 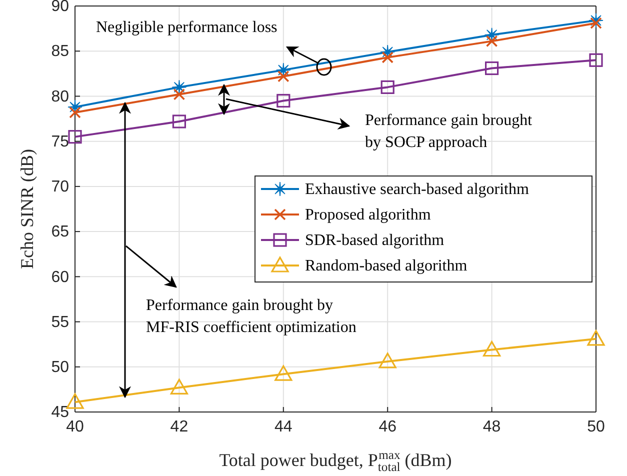 What do you see at coordinates (596, 427) in the screenshot?
I see `x-tick-label: 50` at bounding box center [596, 427].